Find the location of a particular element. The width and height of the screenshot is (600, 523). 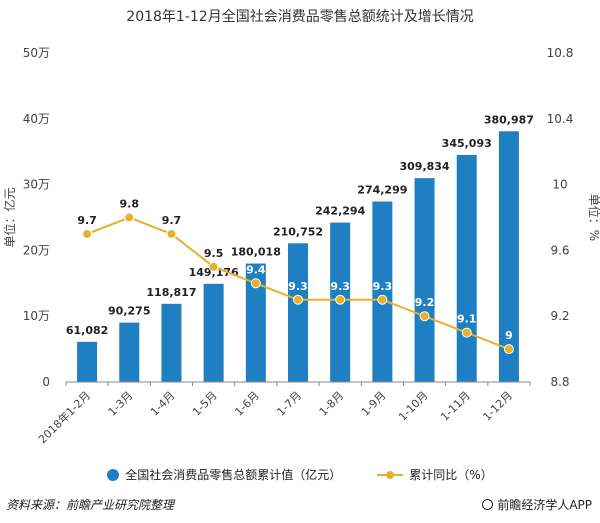

x-axis-tick-label: 1-5月 is located at coordinates (205, 404).